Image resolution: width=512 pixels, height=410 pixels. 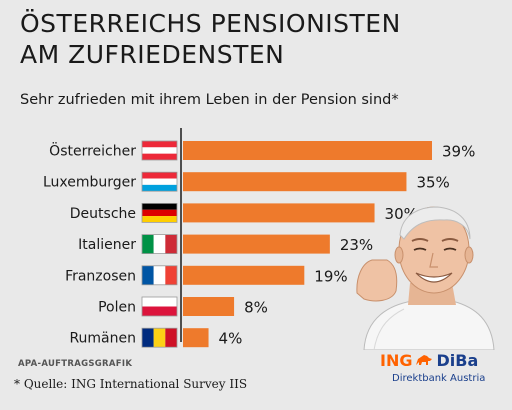 What do you see at coordinates (103, 214) in the screenshot?
I see `category-label: Deutsche` at bounding box center [103, 214].